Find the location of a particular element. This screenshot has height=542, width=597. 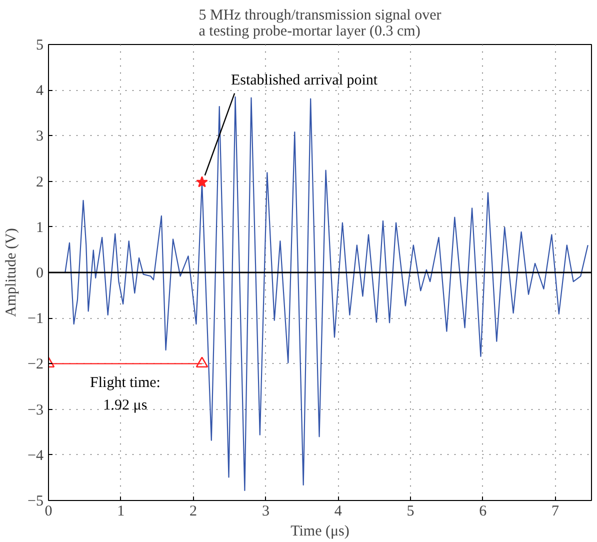

y-tick-label: −3 is located at coordinates (36, 410).